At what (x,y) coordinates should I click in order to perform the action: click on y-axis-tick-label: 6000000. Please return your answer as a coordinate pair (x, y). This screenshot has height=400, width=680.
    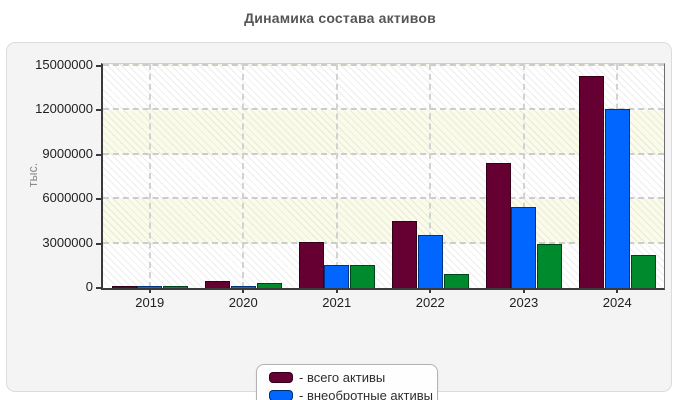
    Looking at the image, I should click on (67, 198).